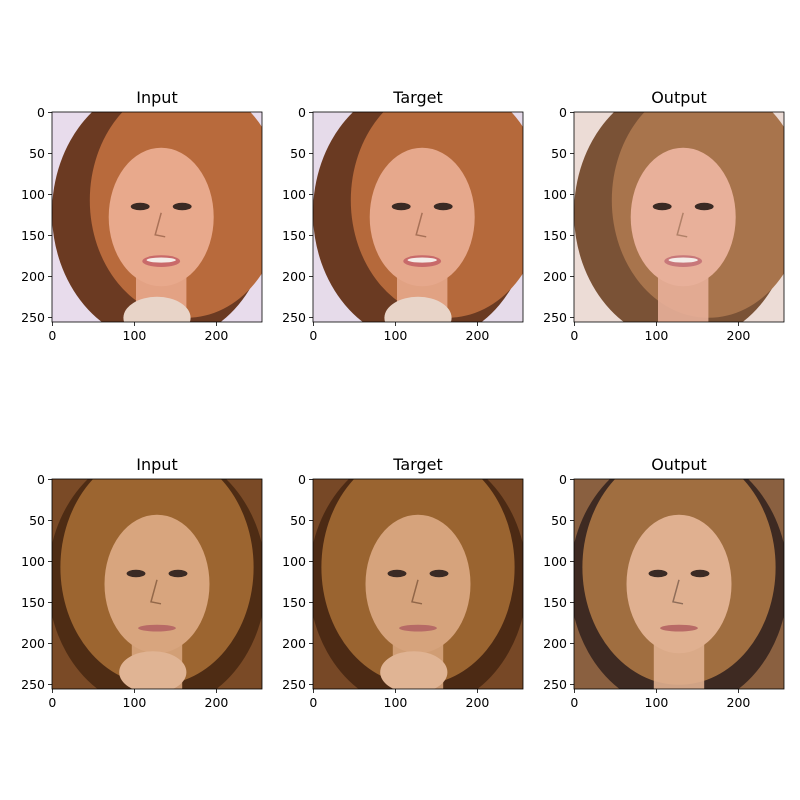 Image resolution: width=800 pixels, height=800 pixels. I want to click on subplot-output-row2: Output 0 100 200 0 50 100 150 200 250, so click(664, 582).